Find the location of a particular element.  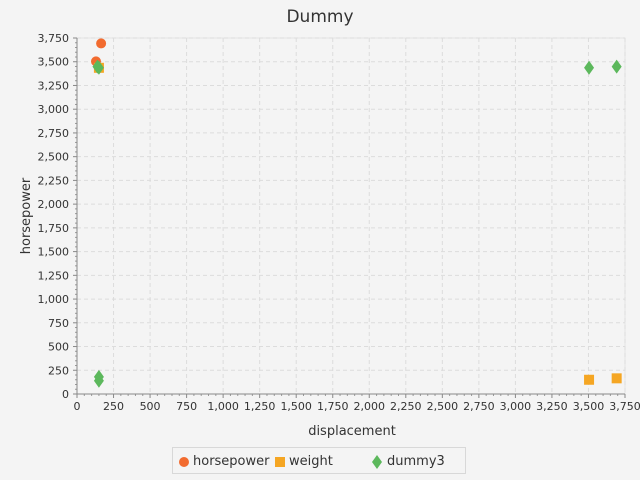

x-tick-label: 1,000 is located at coordinates (223, 406).